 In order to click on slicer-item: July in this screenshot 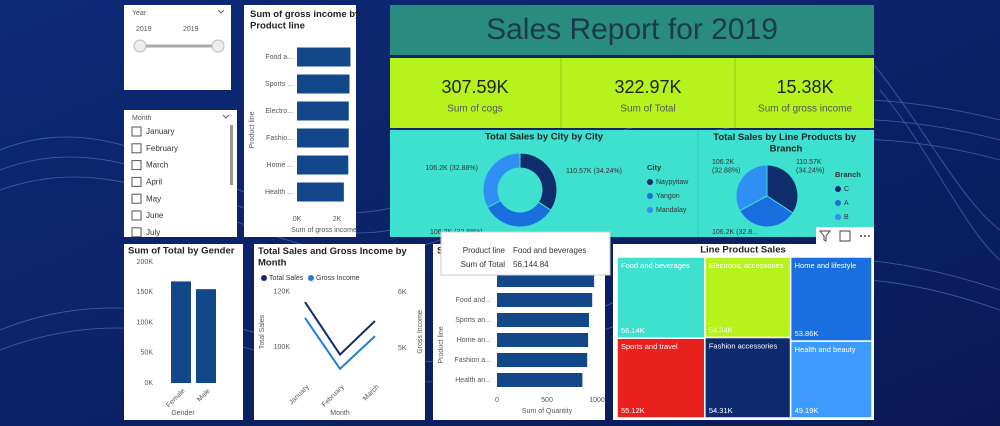, I will do `click(153, 232)`.